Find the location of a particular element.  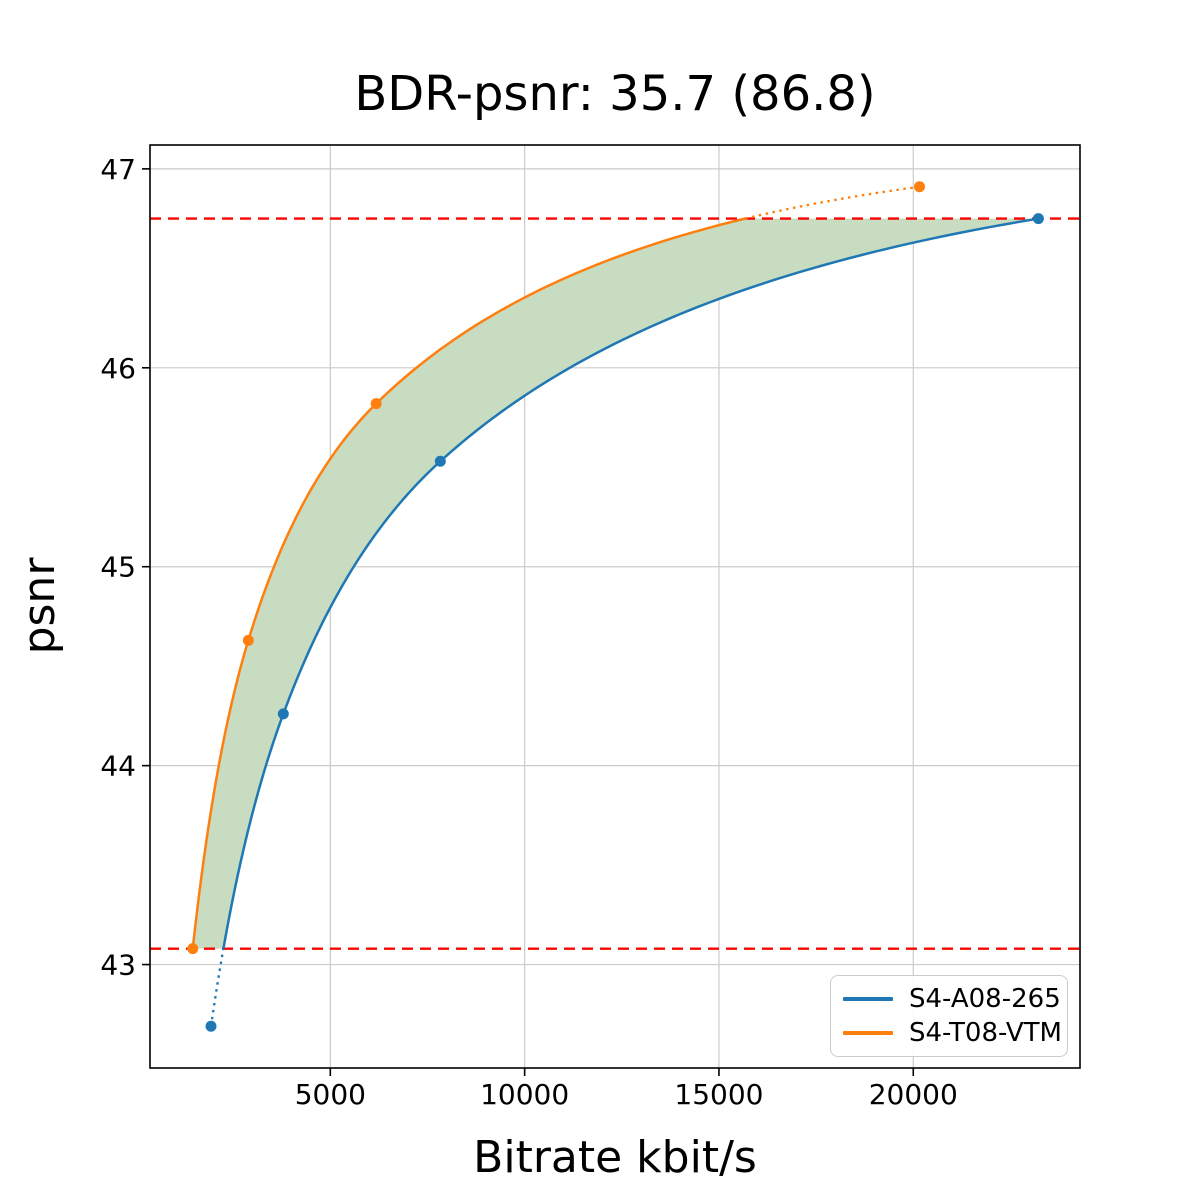

legend-line-swatch-blue is located at coordinates (868, 999).